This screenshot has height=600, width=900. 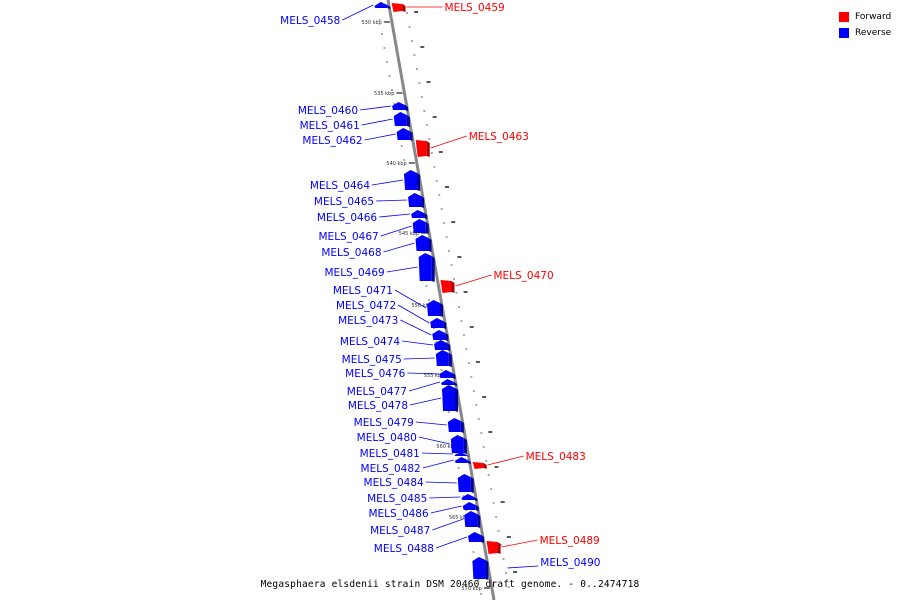 What do you see at coordinates (865, 17) in the screenshot?
I see `legend-item-forward: Forward` at bounding box center [865, 17].